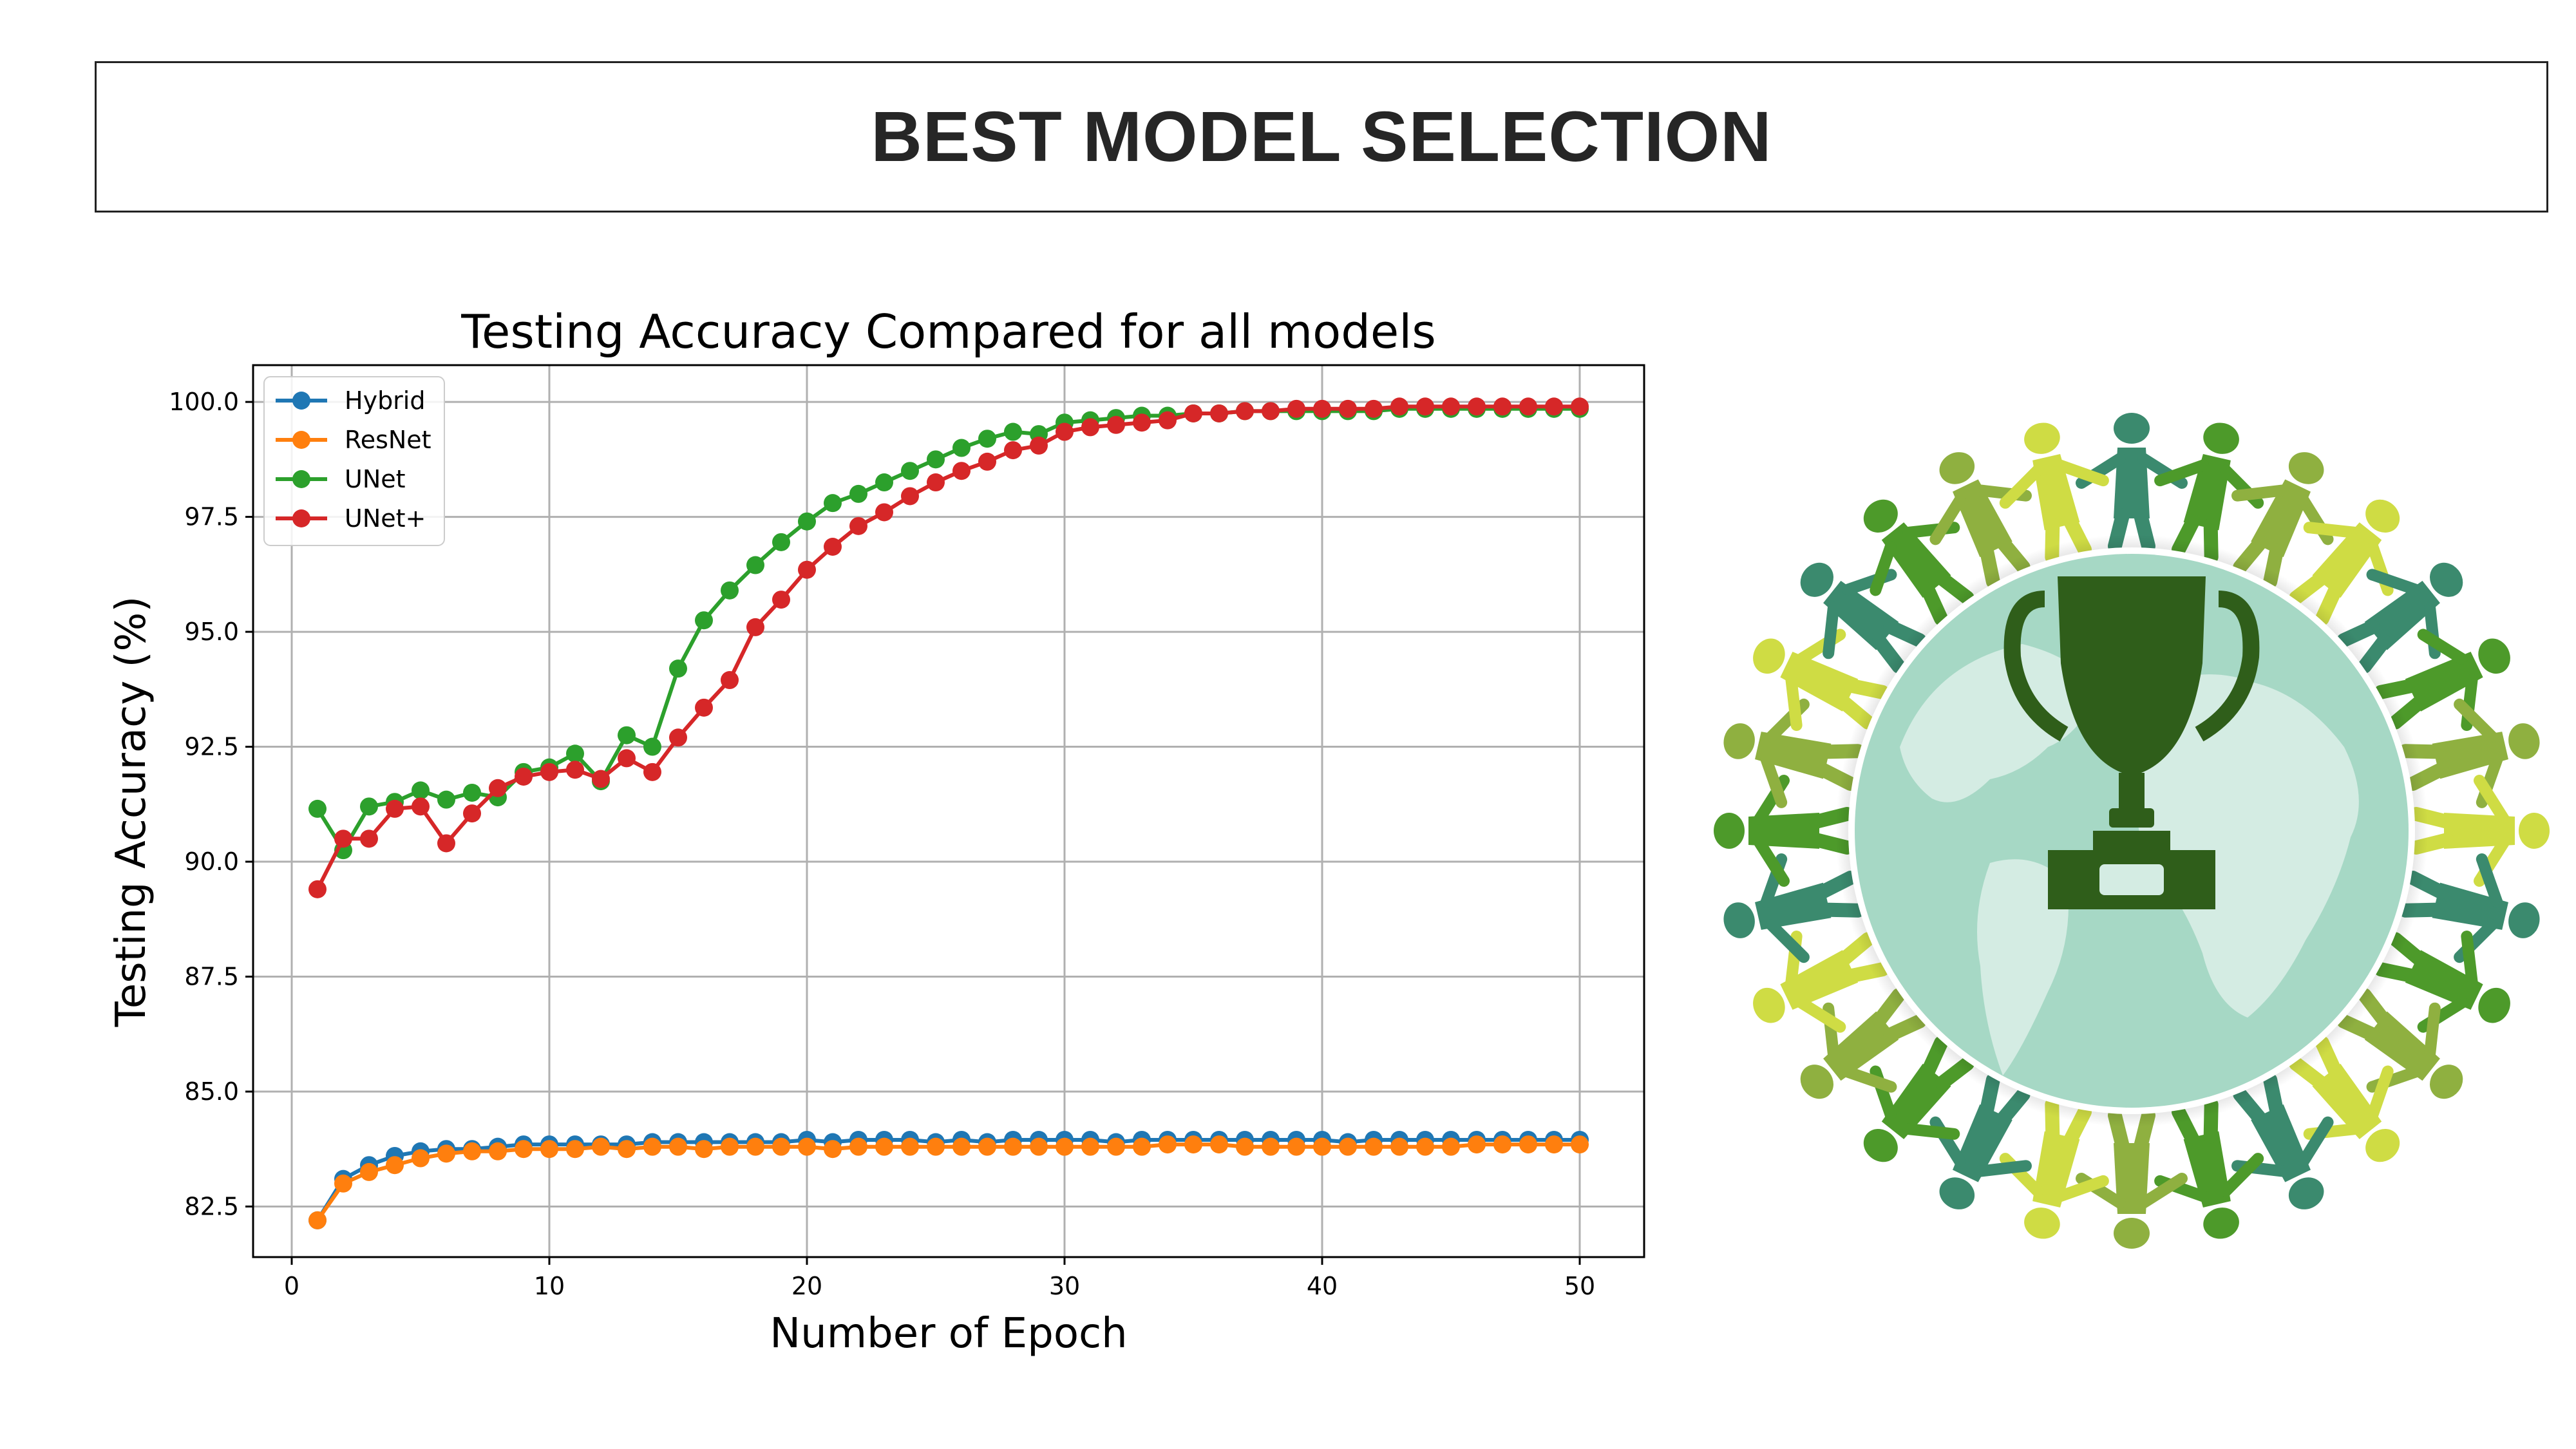 This screenshot has height=1449, width=2576. I want to click on x-tick-label: 0, so click(291, 1286).